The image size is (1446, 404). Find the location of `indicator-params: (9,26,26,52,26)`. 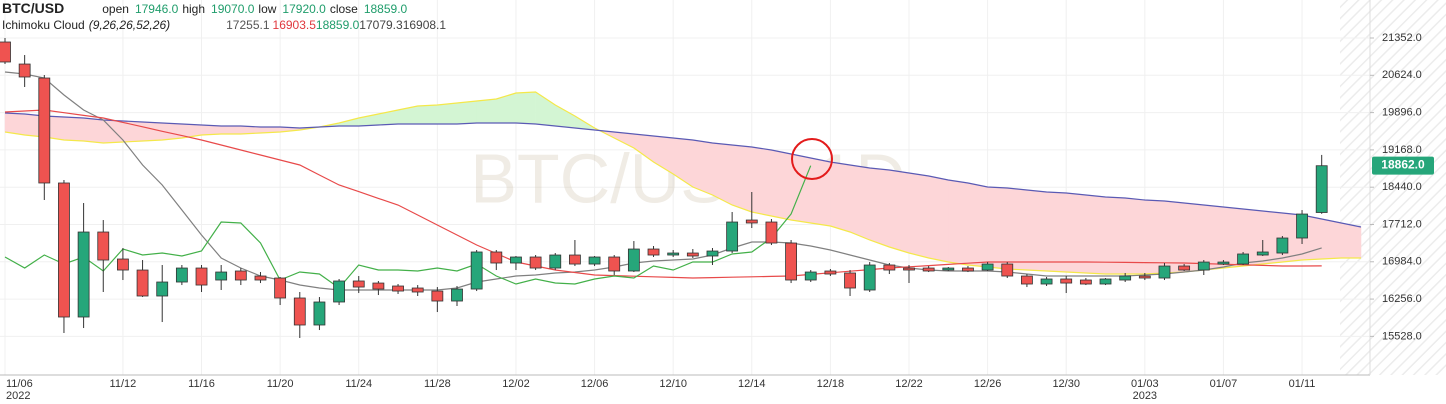

indicator-params: (9,26,26,52,26) is located at coordinates (129, 25).